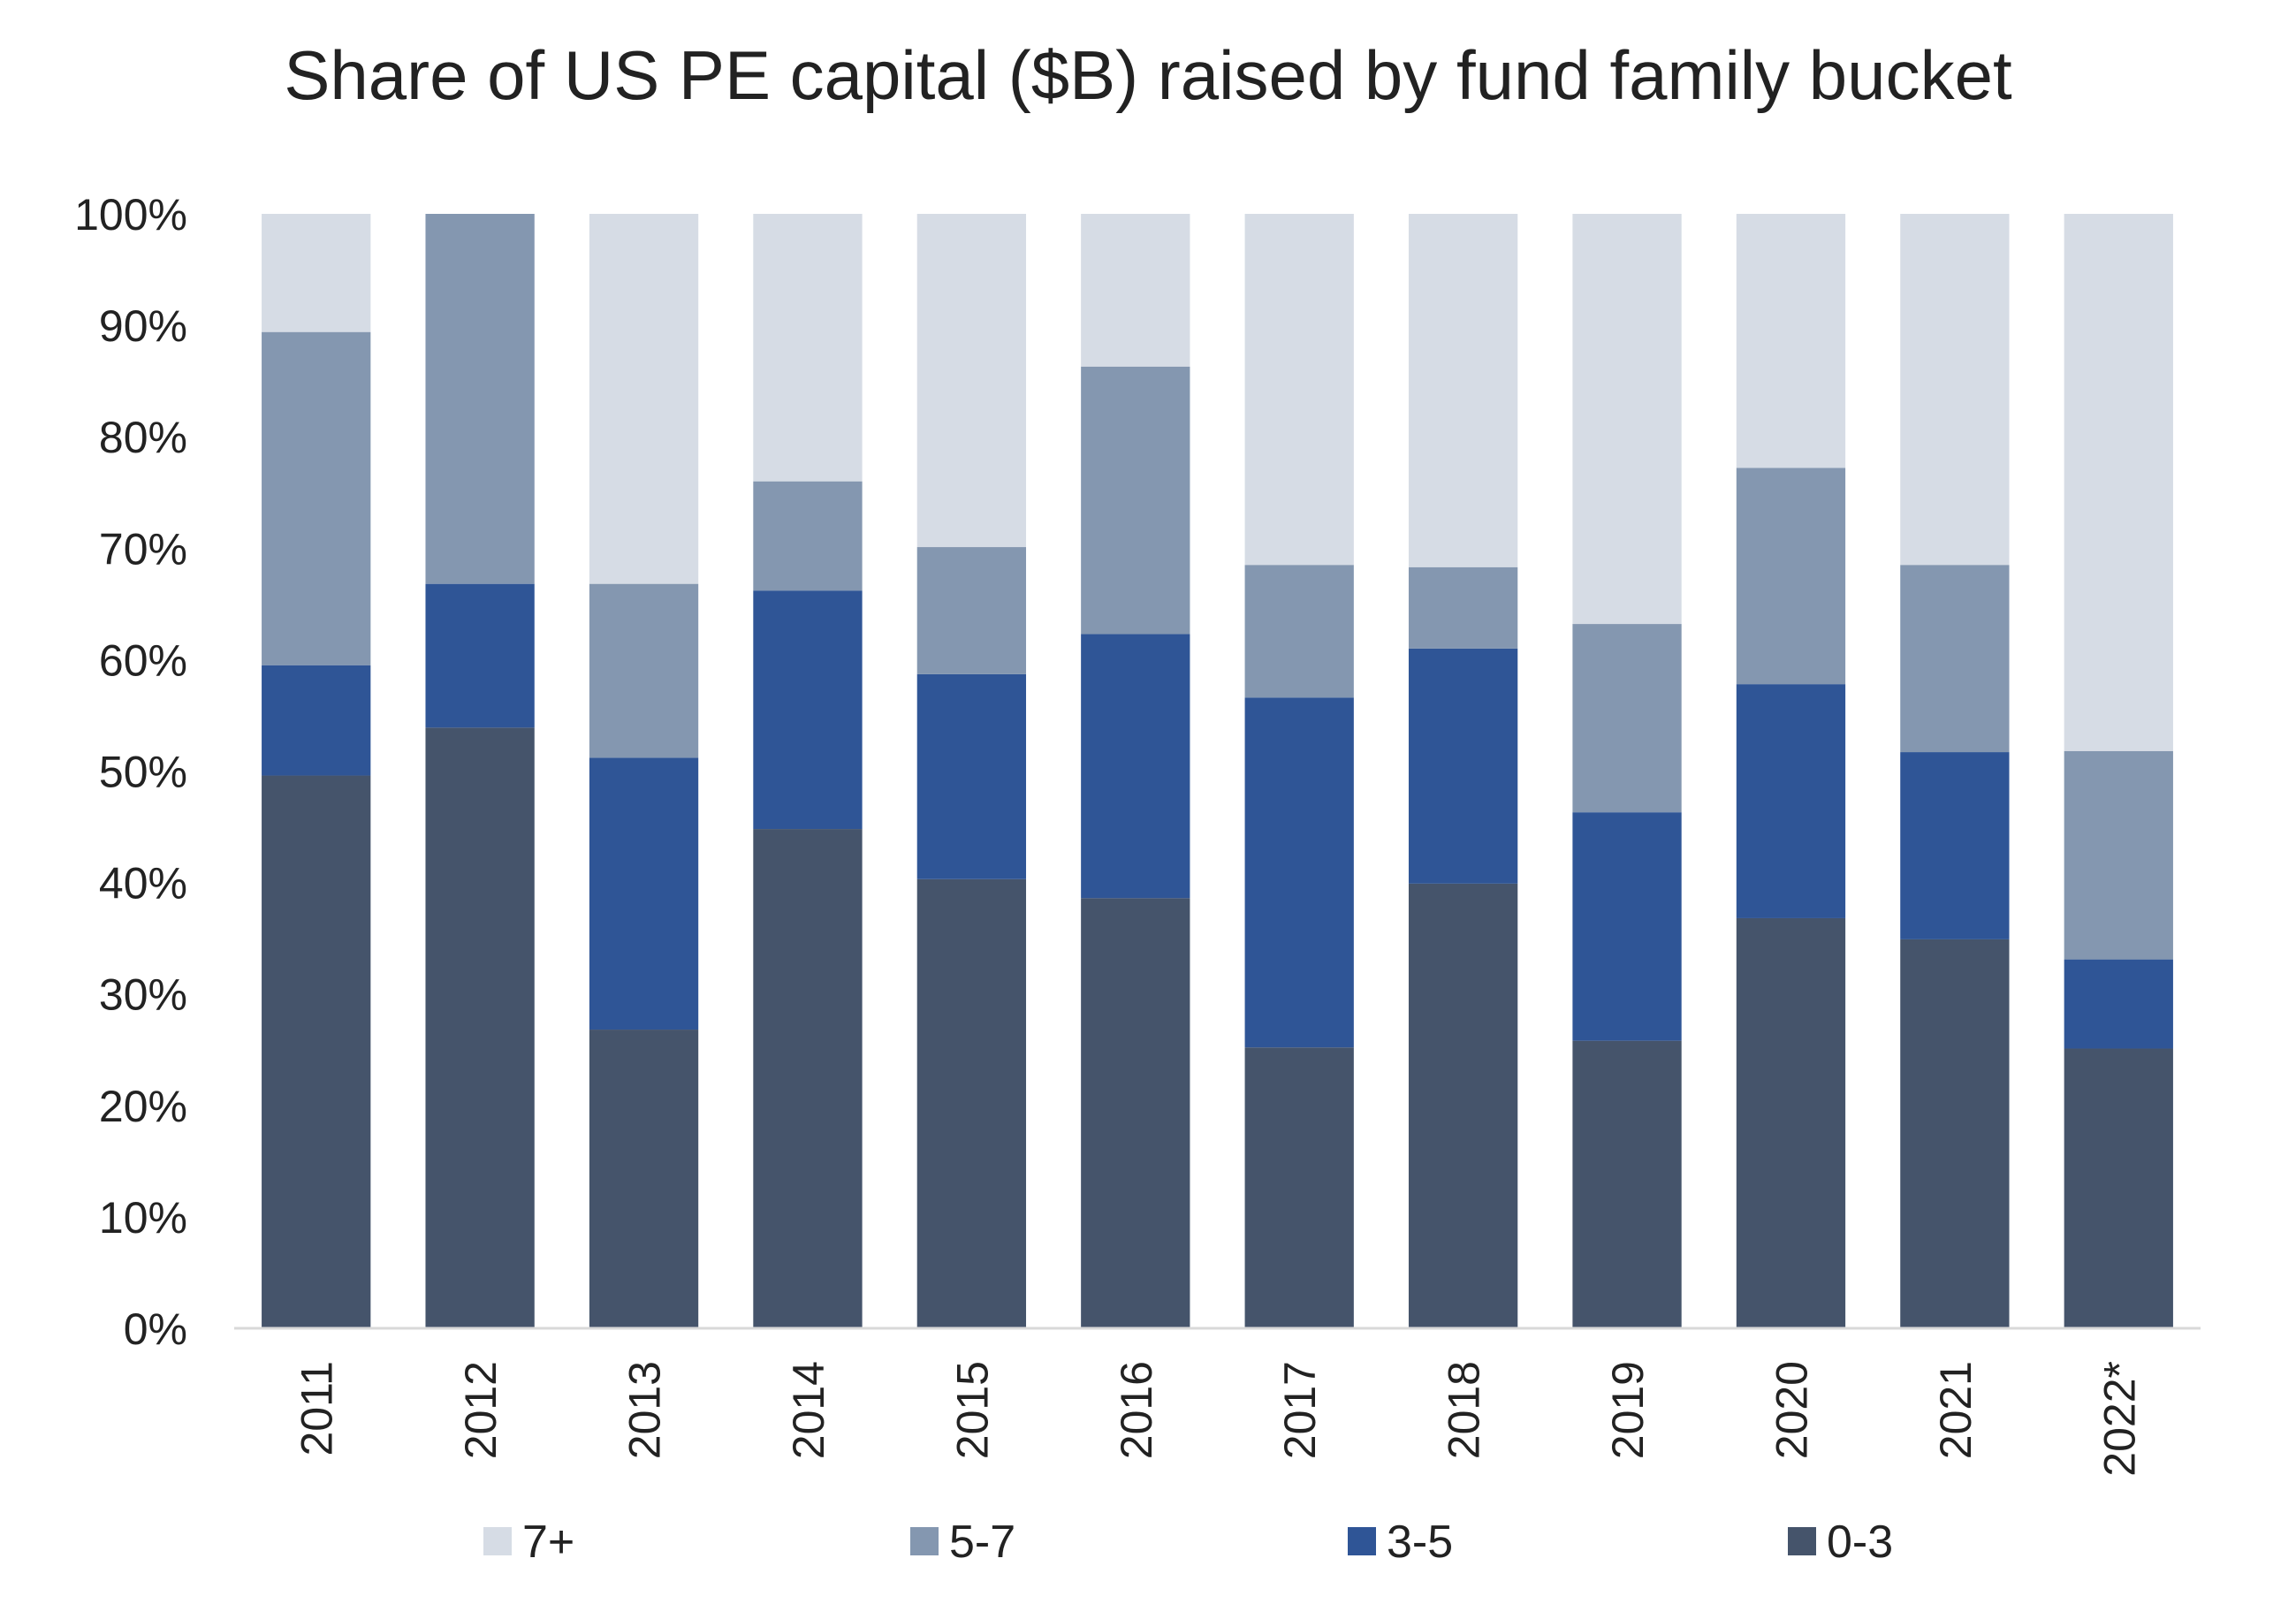 This screenshot has width=2296, height=1604. Describe the element at coordinates (1465, 1410) in the screenshot. I see `x-tick-label: 2018` at that location.